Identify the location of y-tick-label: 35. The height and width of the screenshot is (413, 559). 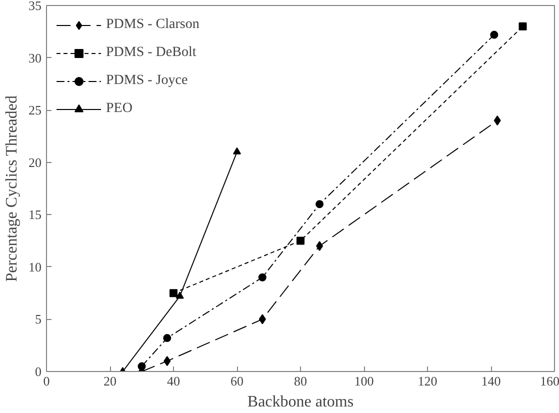
(35, 6).